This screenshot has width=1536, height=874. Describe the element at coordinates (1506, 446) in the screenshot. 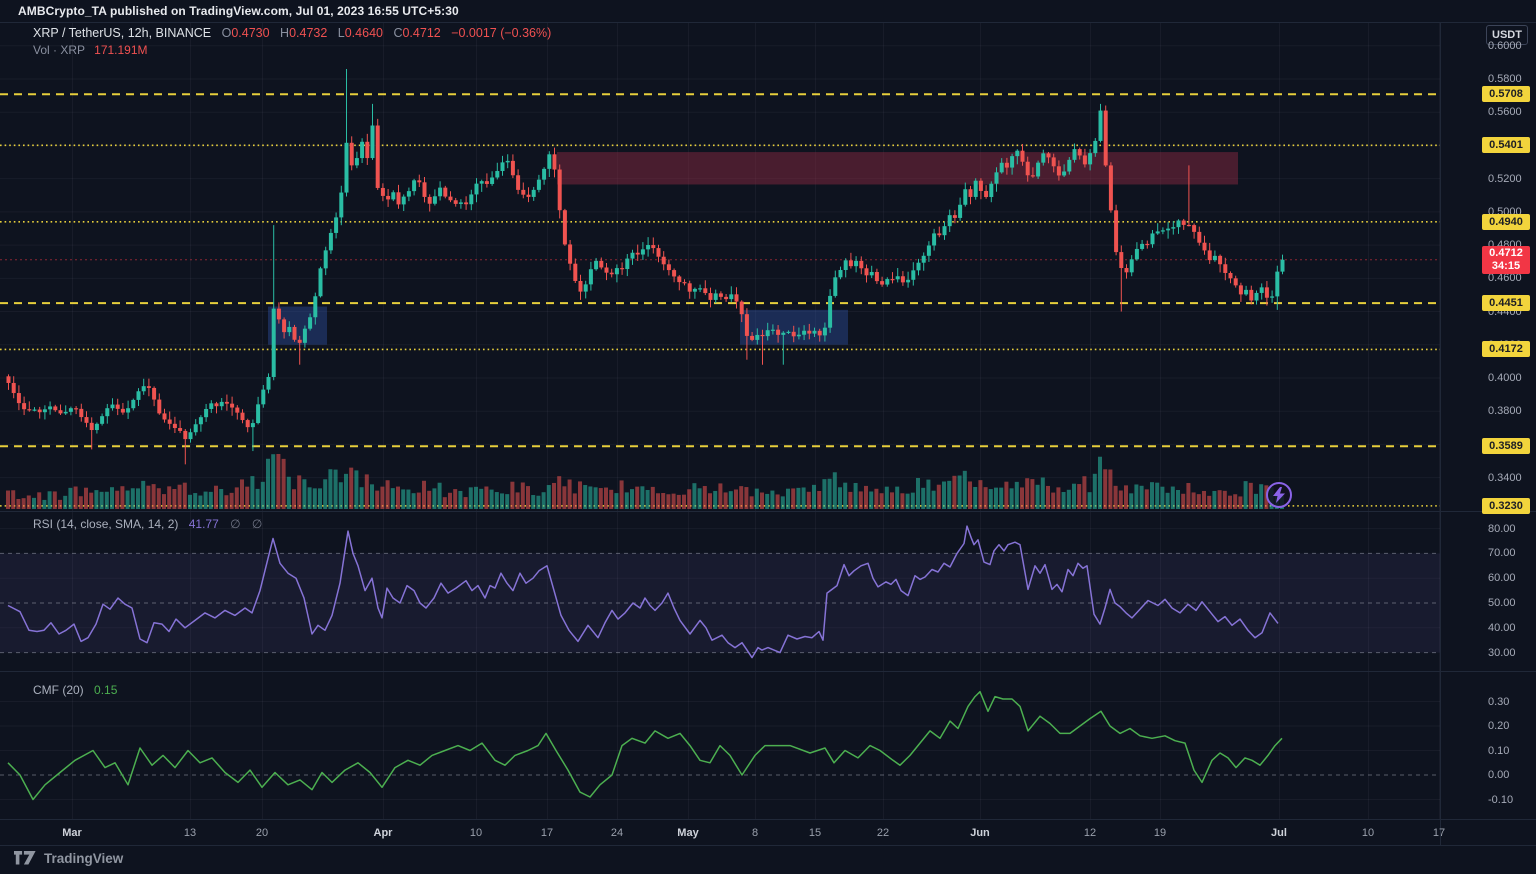

I see `price-level-label: 0.3589` at that location.